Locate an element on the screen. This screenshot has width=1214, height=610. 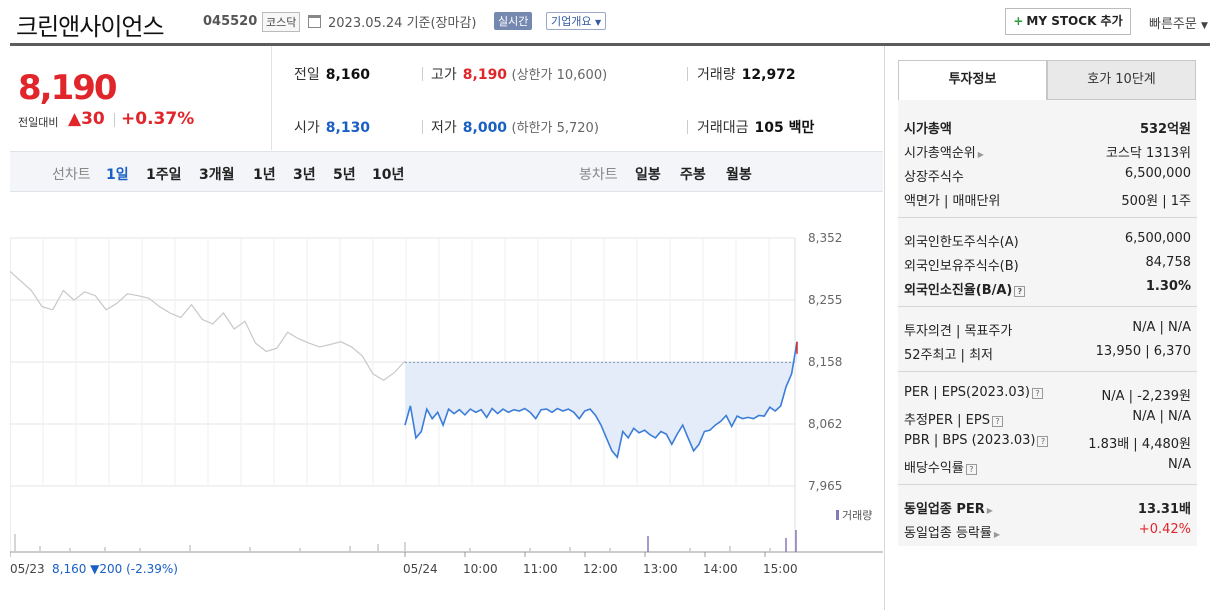
price-diff: ▲30 is located at coordinates (86, 119).